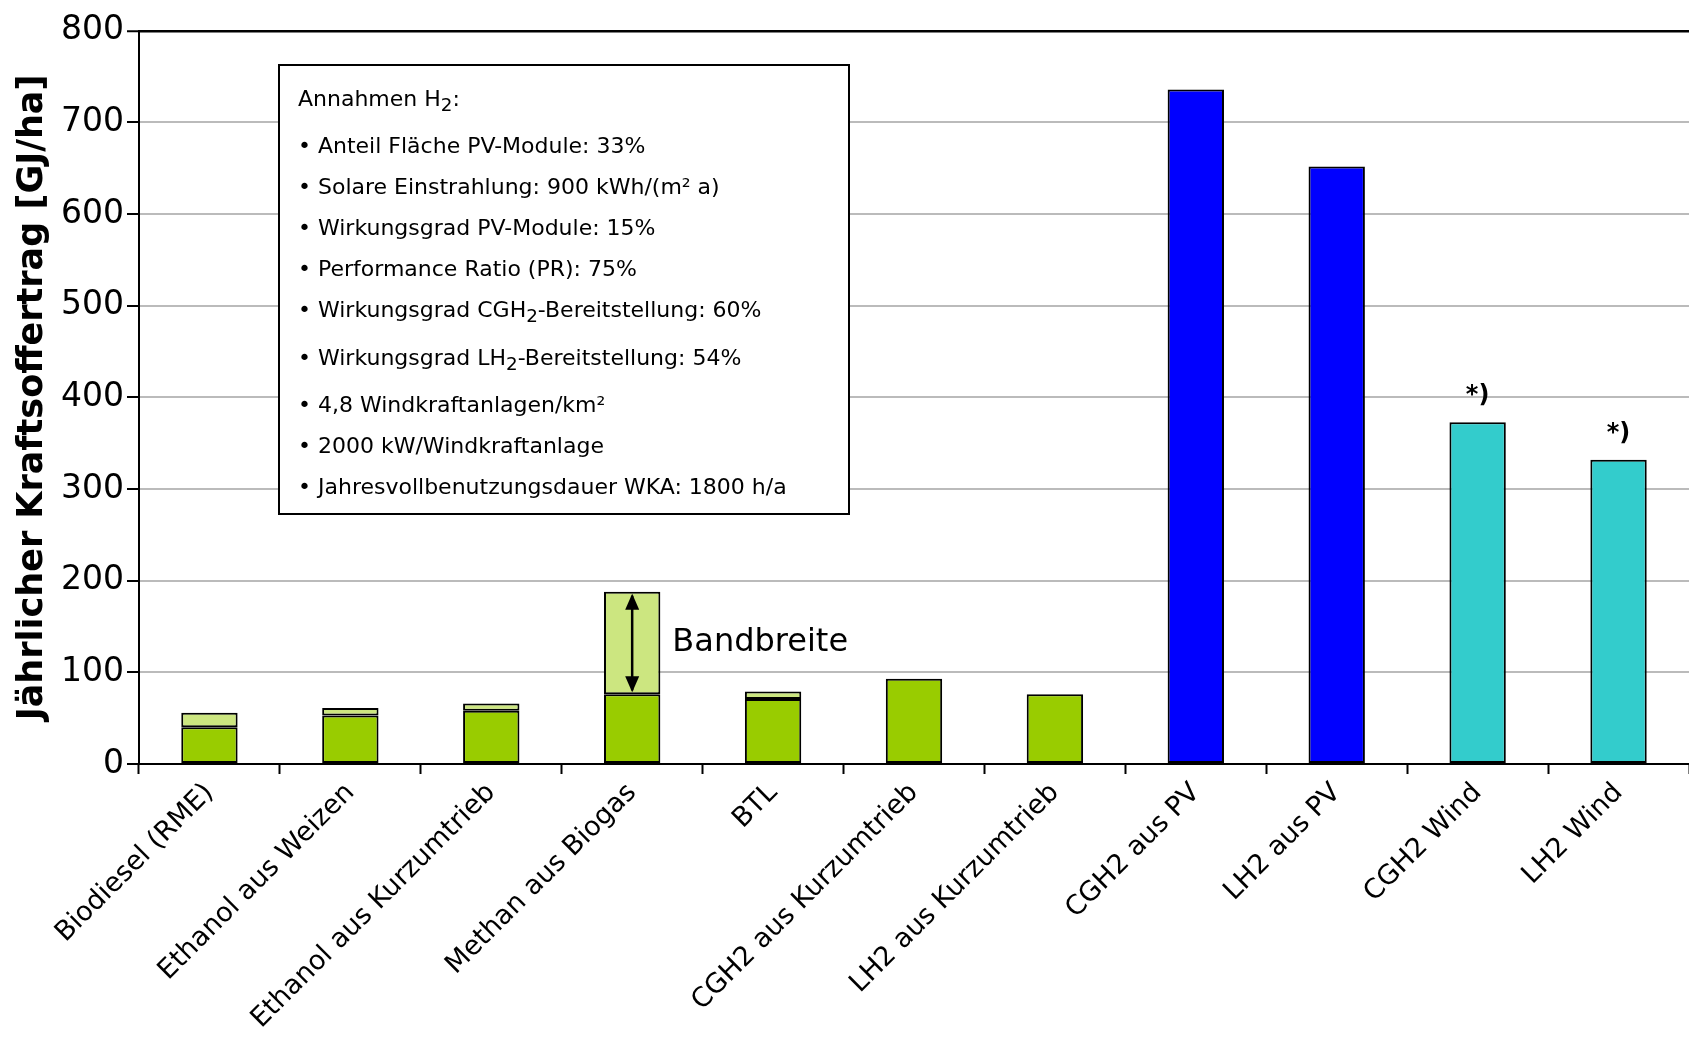  I want to click on annotation: • Wirkungsgrad PV-Module: 15%, so click(477, 228).